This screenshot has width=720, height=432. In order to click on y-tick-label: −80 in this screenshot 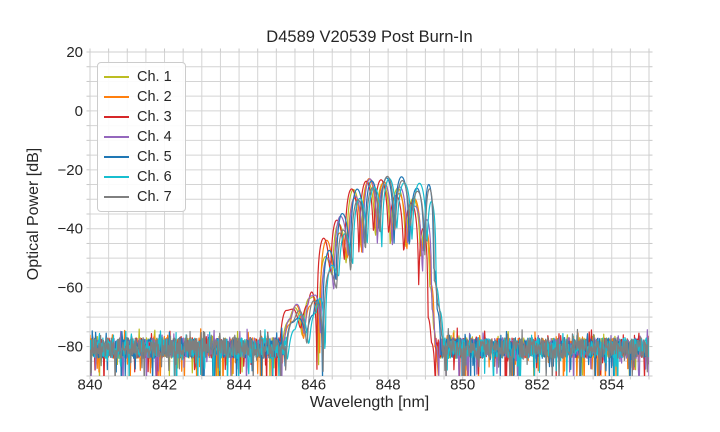, I will do `click(70, 347)`.